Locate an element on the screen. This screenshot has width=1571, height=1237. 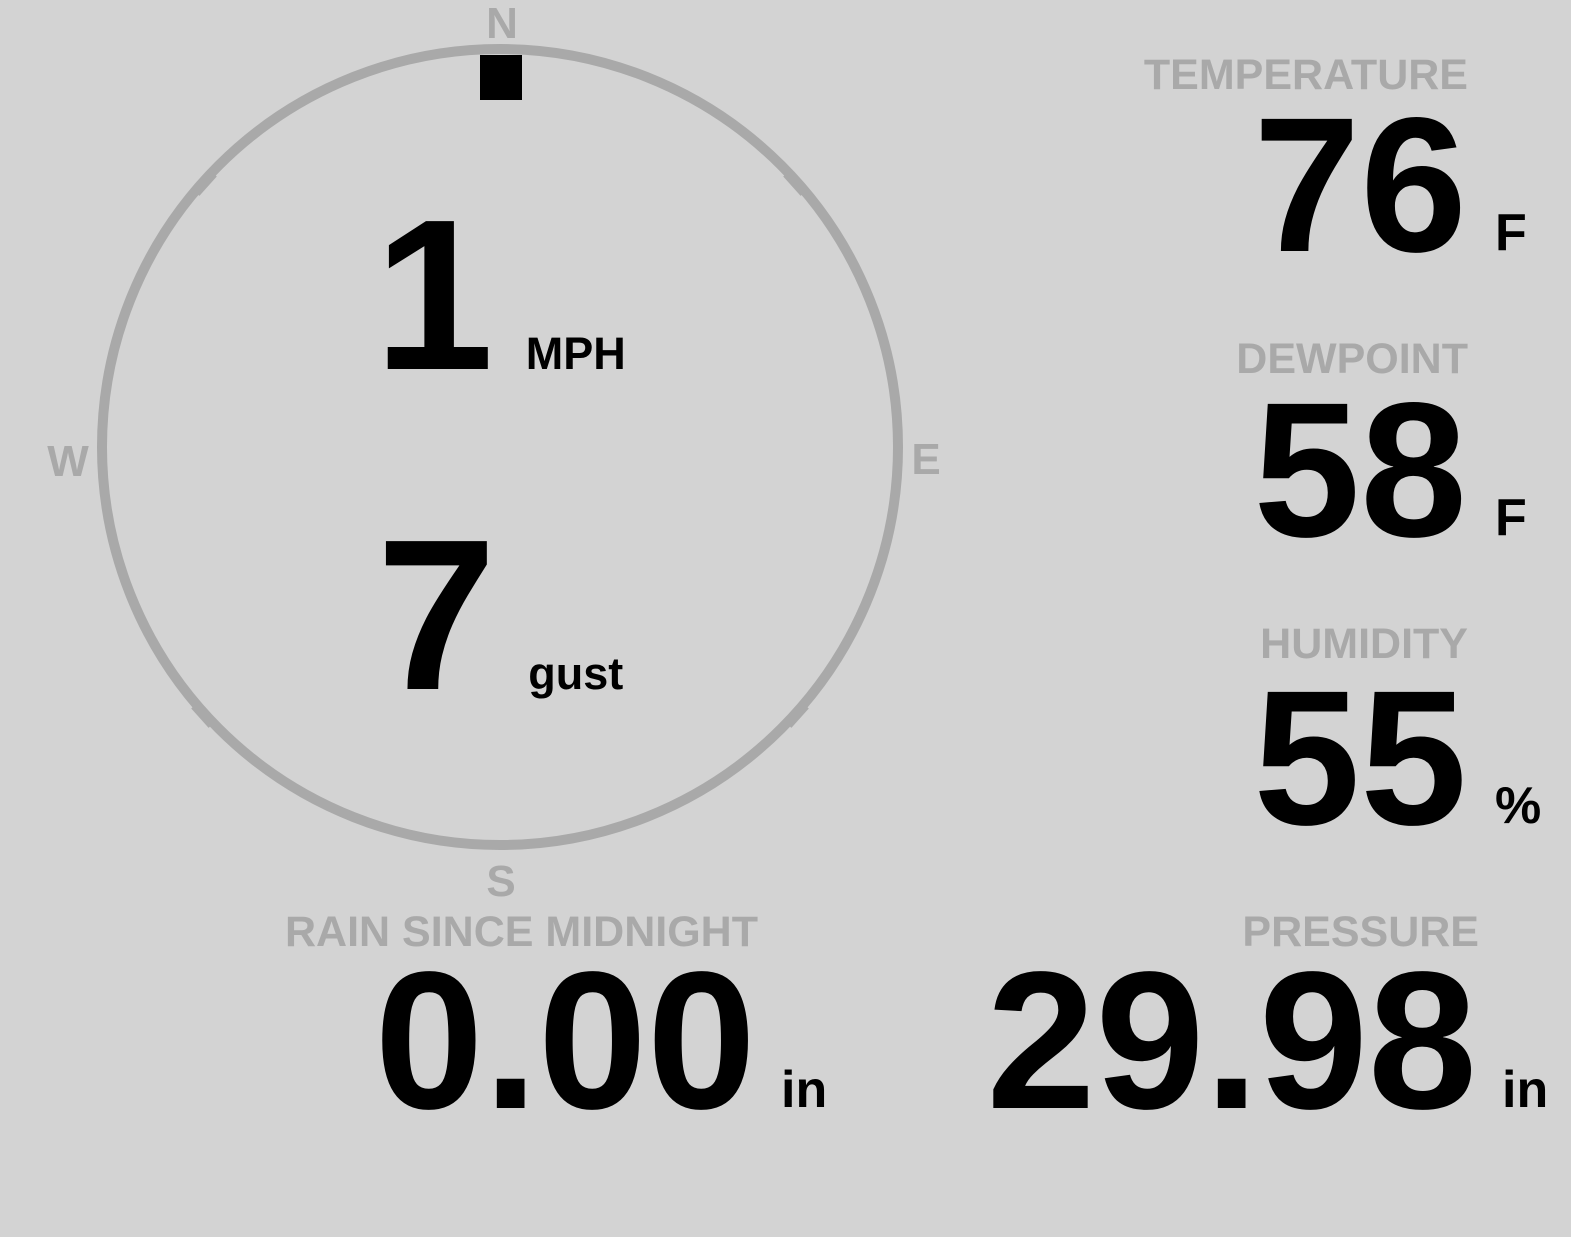
humidity-value: 55 is located at coordinates (1360, 757).